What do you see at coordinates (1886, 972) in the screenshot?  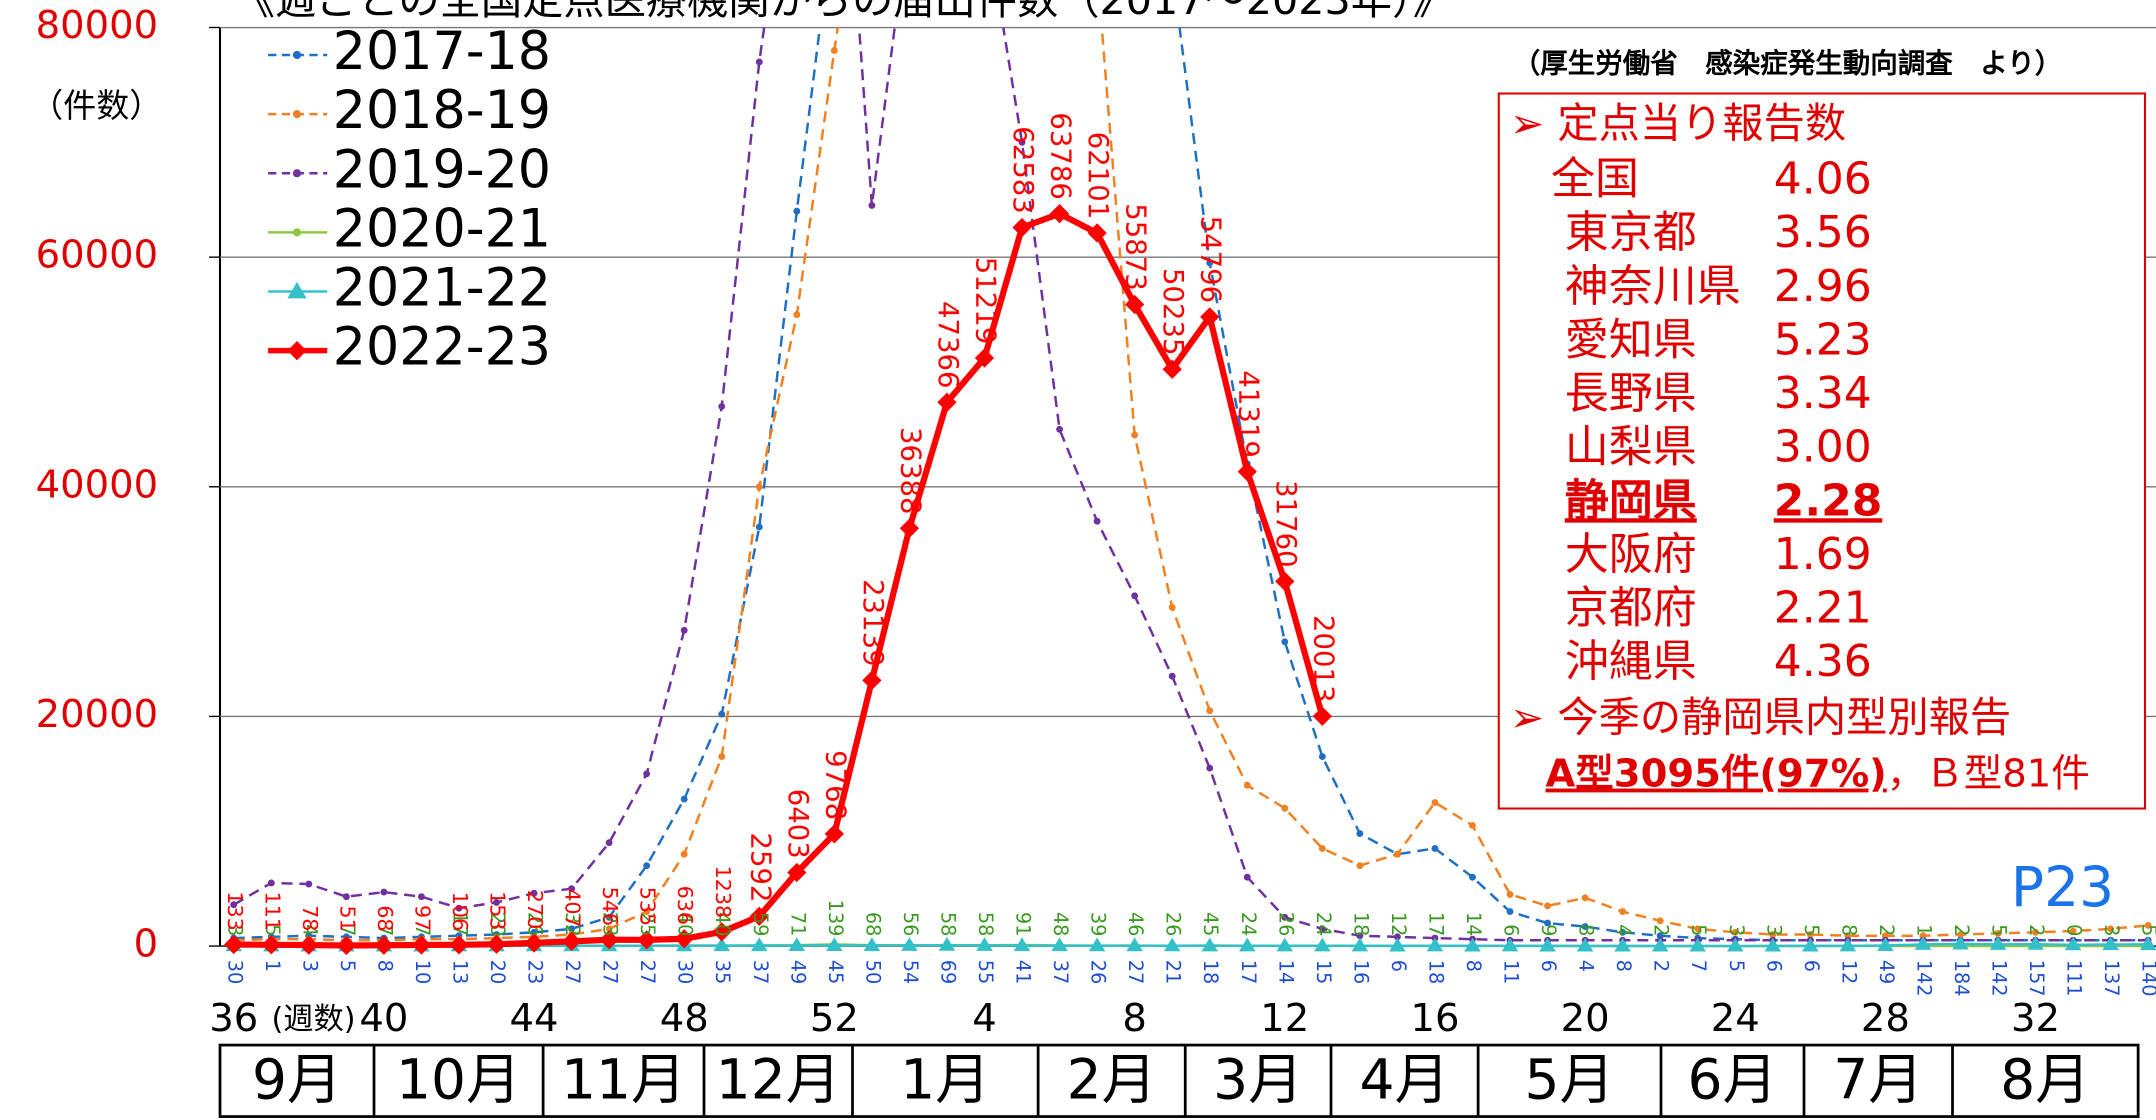 I see `data-label: 49` at bounding box center [1886, 972].